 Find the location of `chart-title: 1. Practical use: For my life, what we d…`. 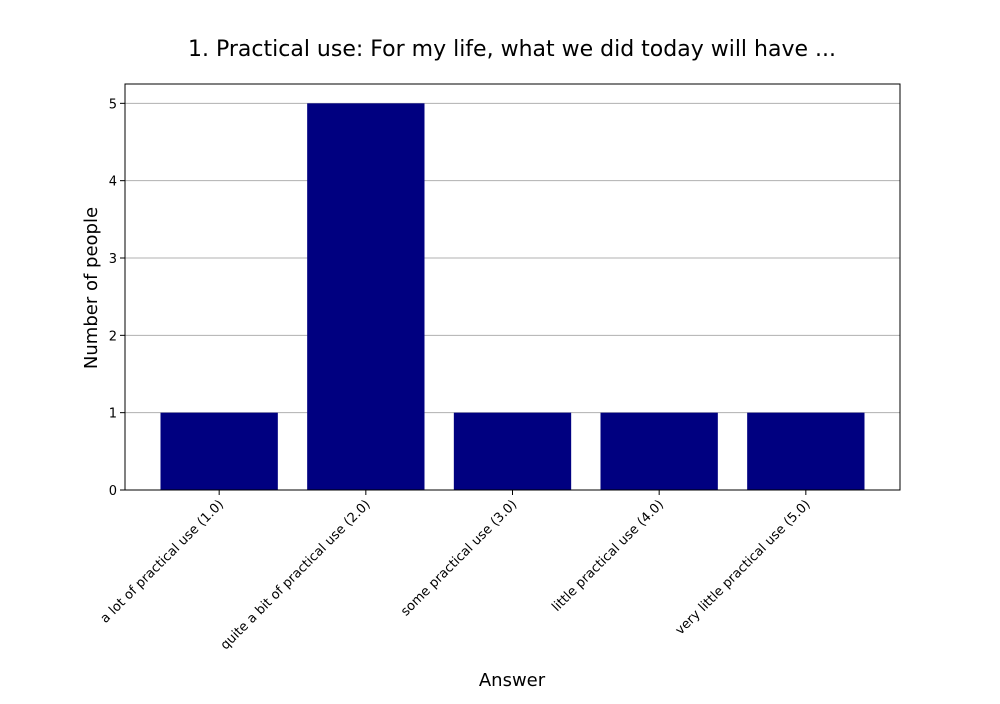

chart-title: 1. Practical use: For my life, what we d… is located at coordinates (512, 49).